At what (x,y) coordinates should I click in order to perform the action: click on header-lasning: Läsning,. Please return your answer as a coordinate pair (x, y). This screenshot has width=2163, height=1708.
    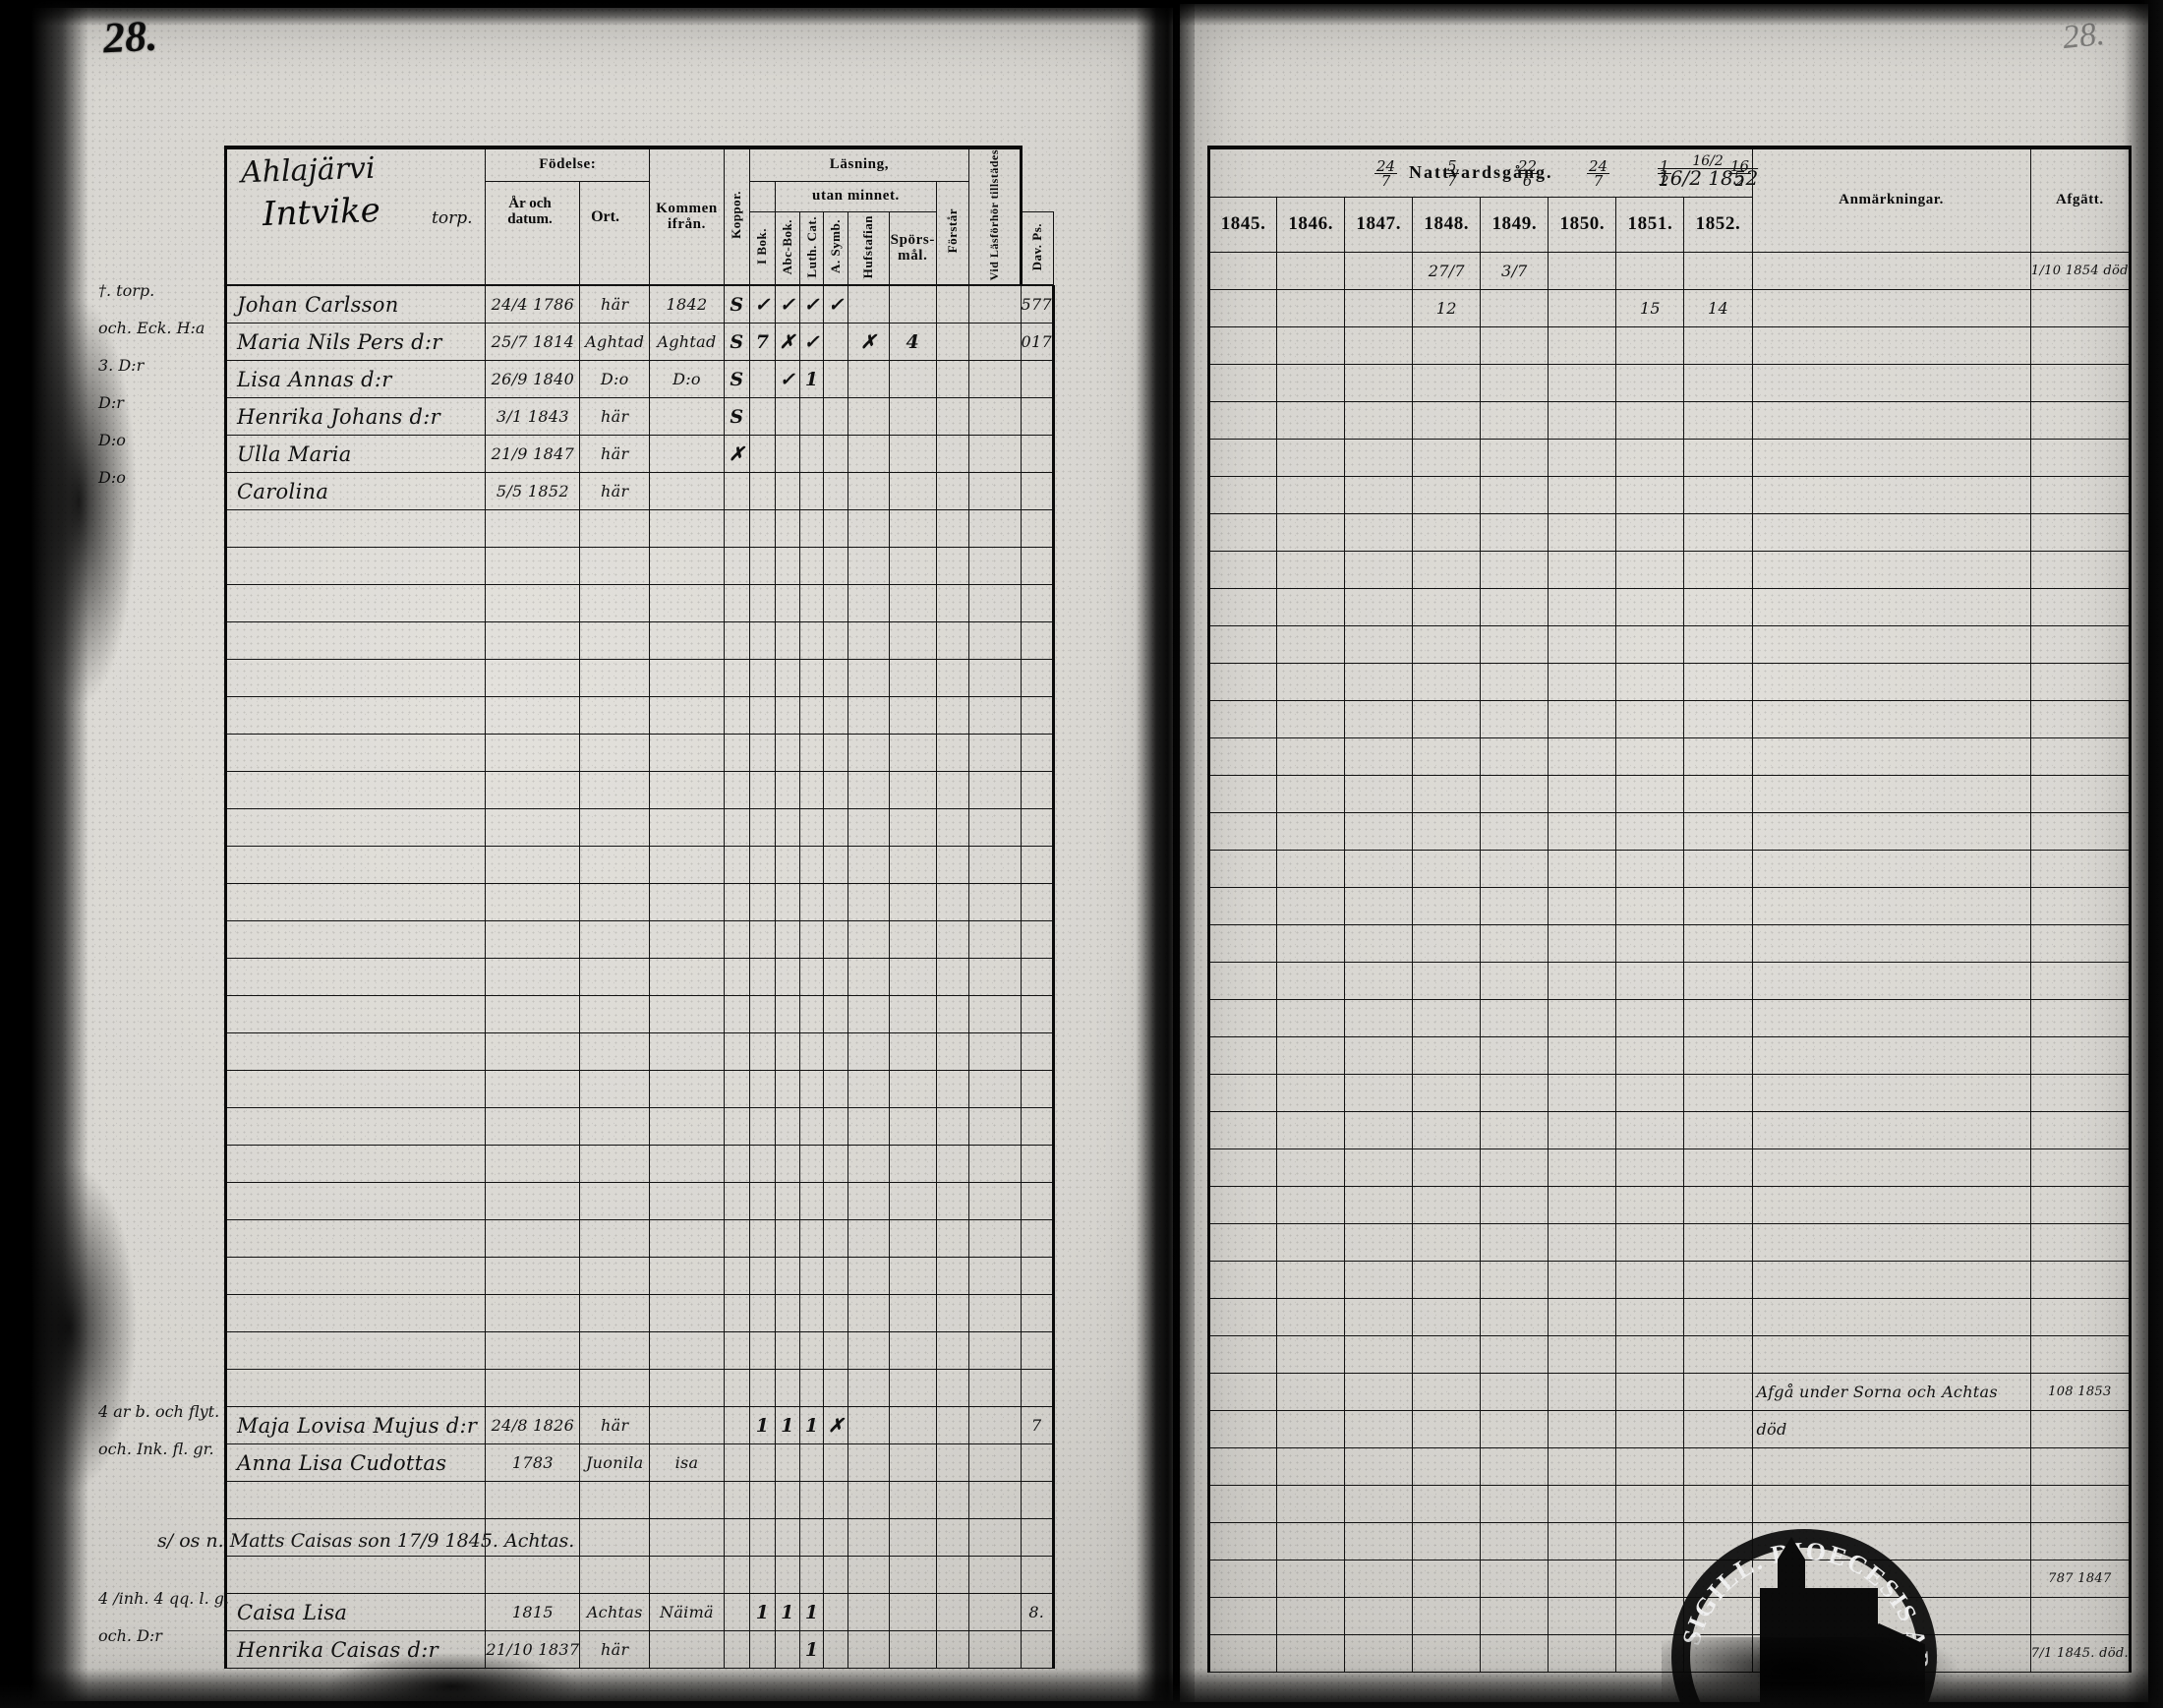
    Looking at the image, I should click on (858, 164).